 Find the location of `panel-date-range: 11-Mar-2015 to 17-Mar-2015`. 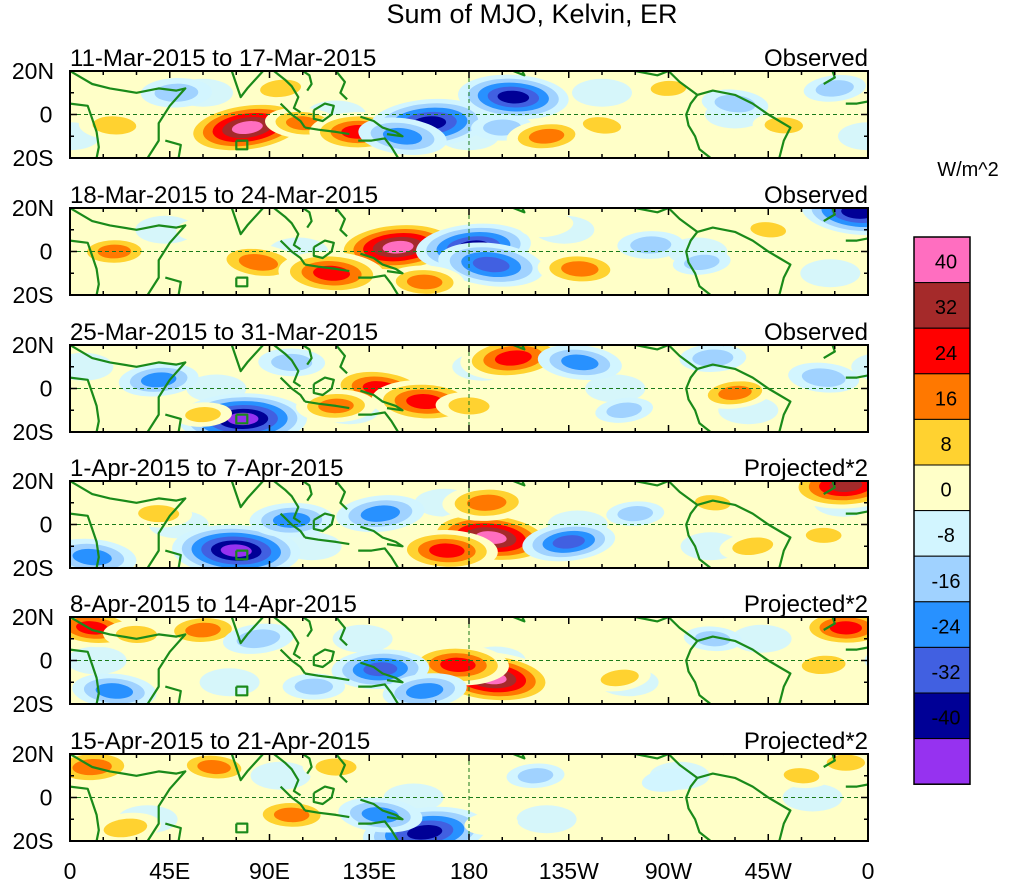

panel-date-range: 11-Mar-2015 to 17-Mar-2015 is located at coordinates (223, 58).